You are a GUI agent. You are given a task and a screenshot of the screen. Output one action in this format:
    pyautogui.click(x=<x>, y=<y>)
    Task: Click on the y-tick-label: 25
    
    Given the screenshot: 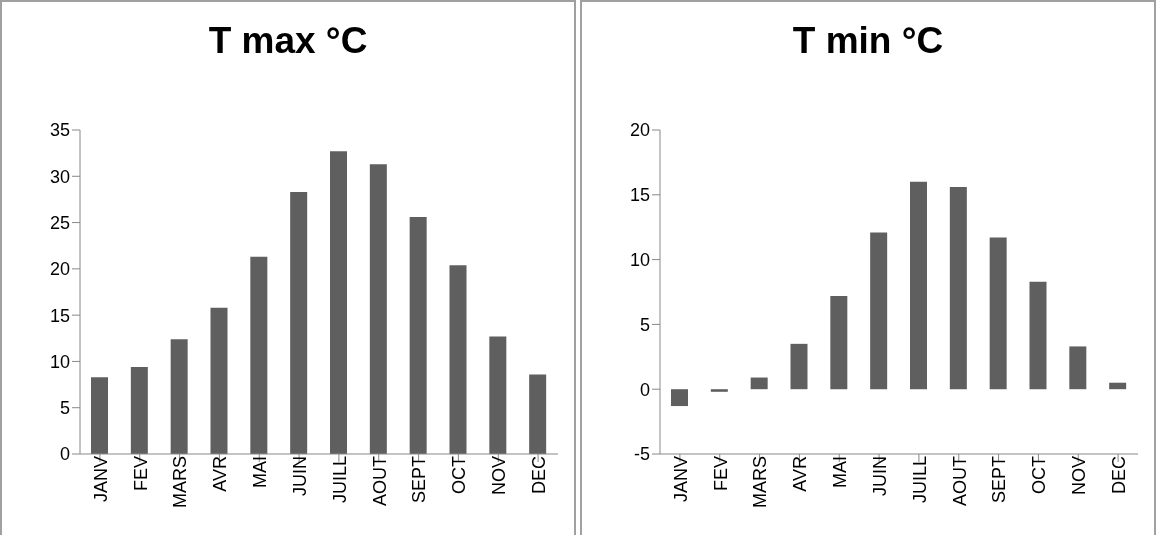 What is the action you would take?
    pyautogui.click(x=59, y=222)
    